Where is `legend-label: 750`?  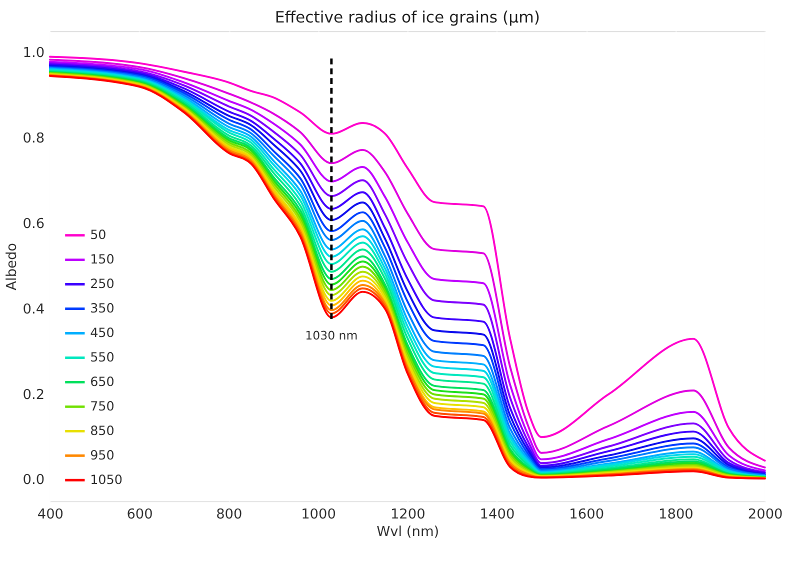 legend-label: 750 is located at coordinates (102, 407).